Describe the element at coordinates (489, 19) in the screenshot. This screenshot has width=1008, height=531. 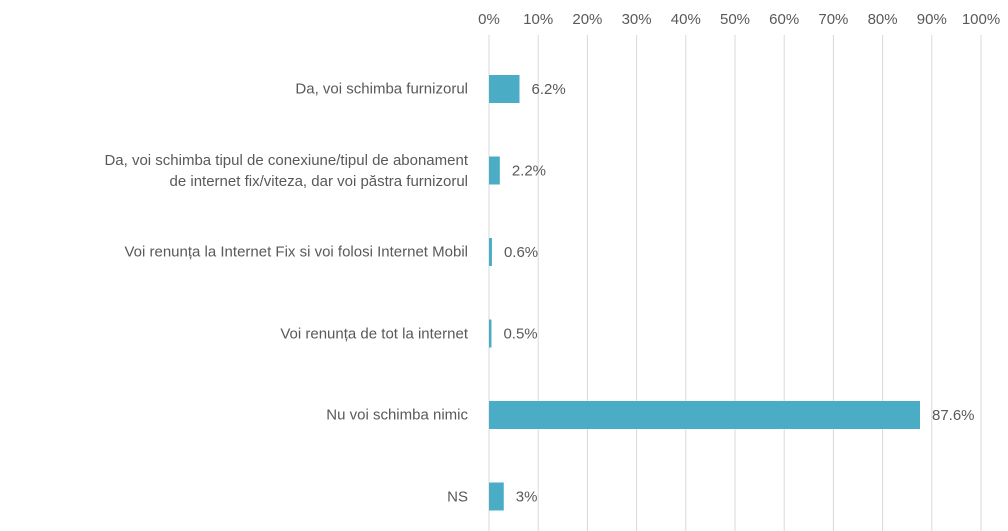
I see `x-tick-label: 0%` at that location.